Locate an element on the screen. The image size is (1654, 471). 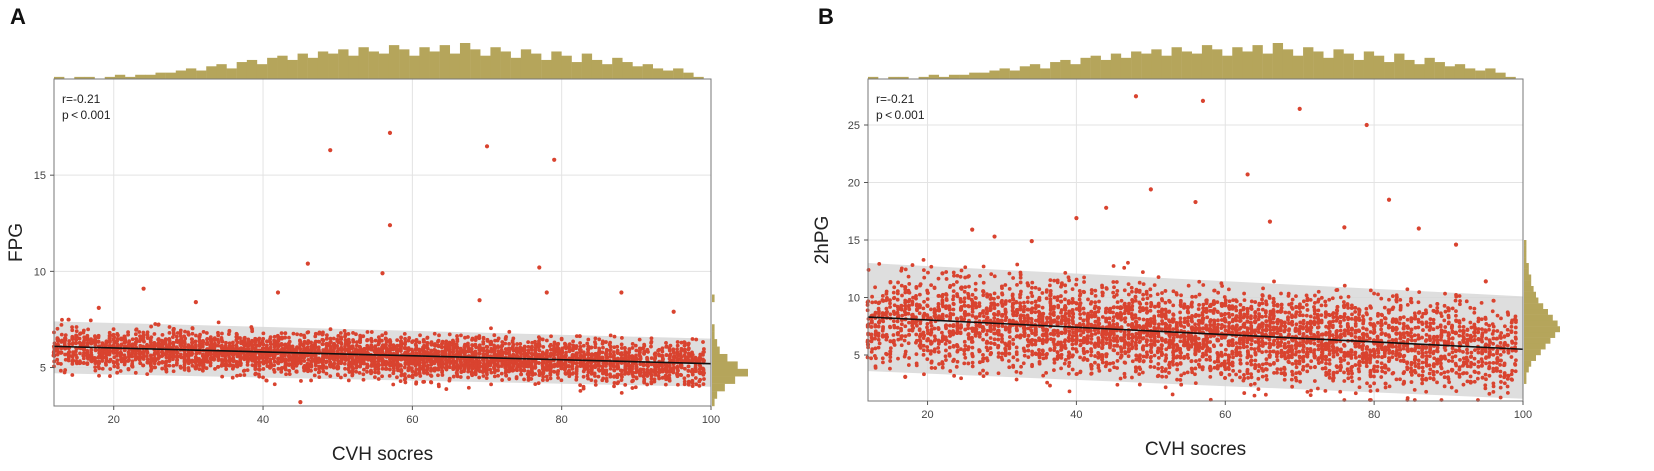
y-histogram-bar is located at coordinates (715, 395).